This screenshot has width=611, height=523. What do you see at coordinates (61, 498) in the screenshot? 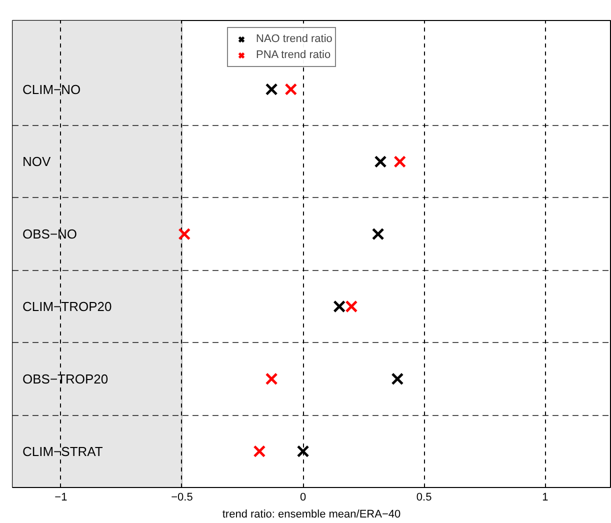
I see `x-tick-label: −1` at bounding box center [61, 498].